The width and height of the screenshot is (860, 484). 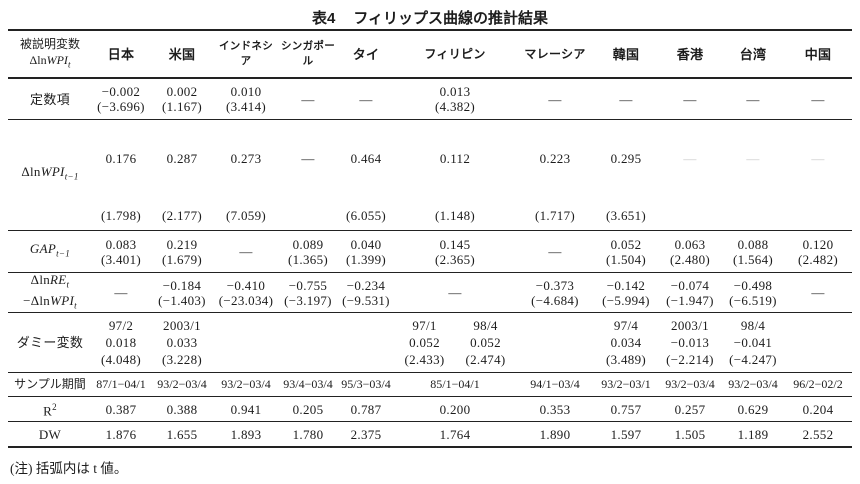 I want to click on table-cell: −0.373 (−4.684), so click(x=555, y=292).